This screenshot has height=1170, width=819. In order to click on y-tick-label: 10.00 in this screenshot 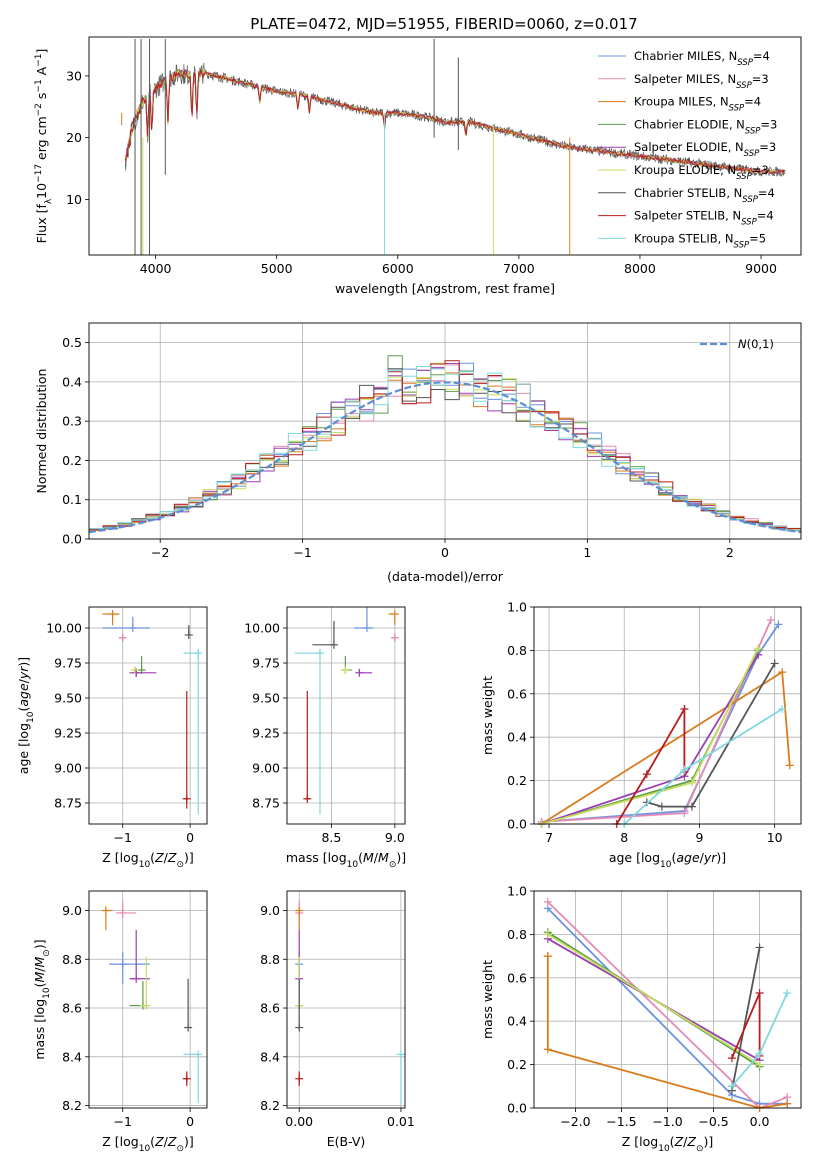, I will do `click(262, 628)`.